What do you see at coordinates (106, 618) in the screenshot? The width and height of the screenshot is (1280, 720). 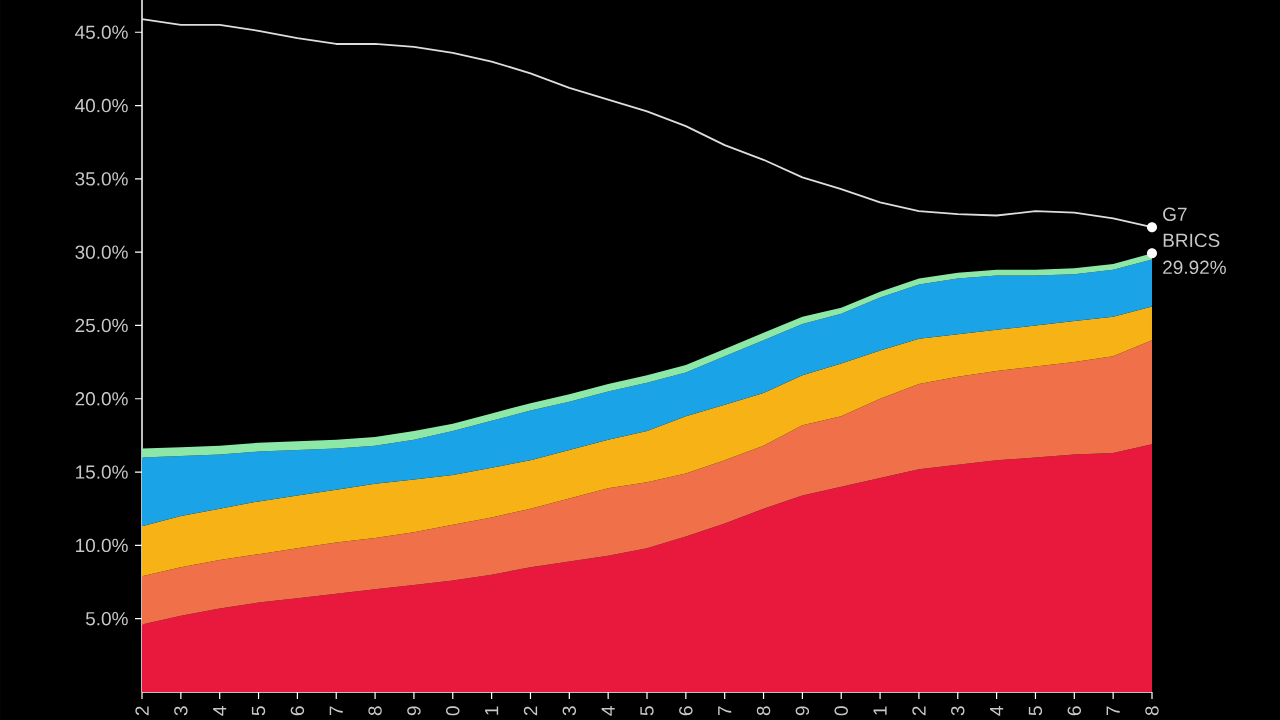 I see `y-tick-label: 5.0%` at bounding box center [106, 618].